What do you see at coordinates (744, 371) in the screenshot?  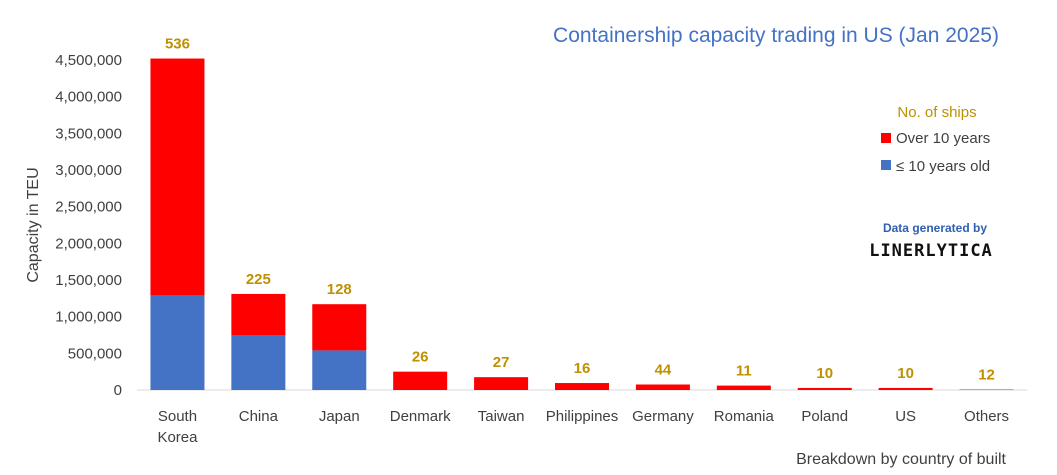 I see `ship-count-label: 11` at bounding box center [744, 371].